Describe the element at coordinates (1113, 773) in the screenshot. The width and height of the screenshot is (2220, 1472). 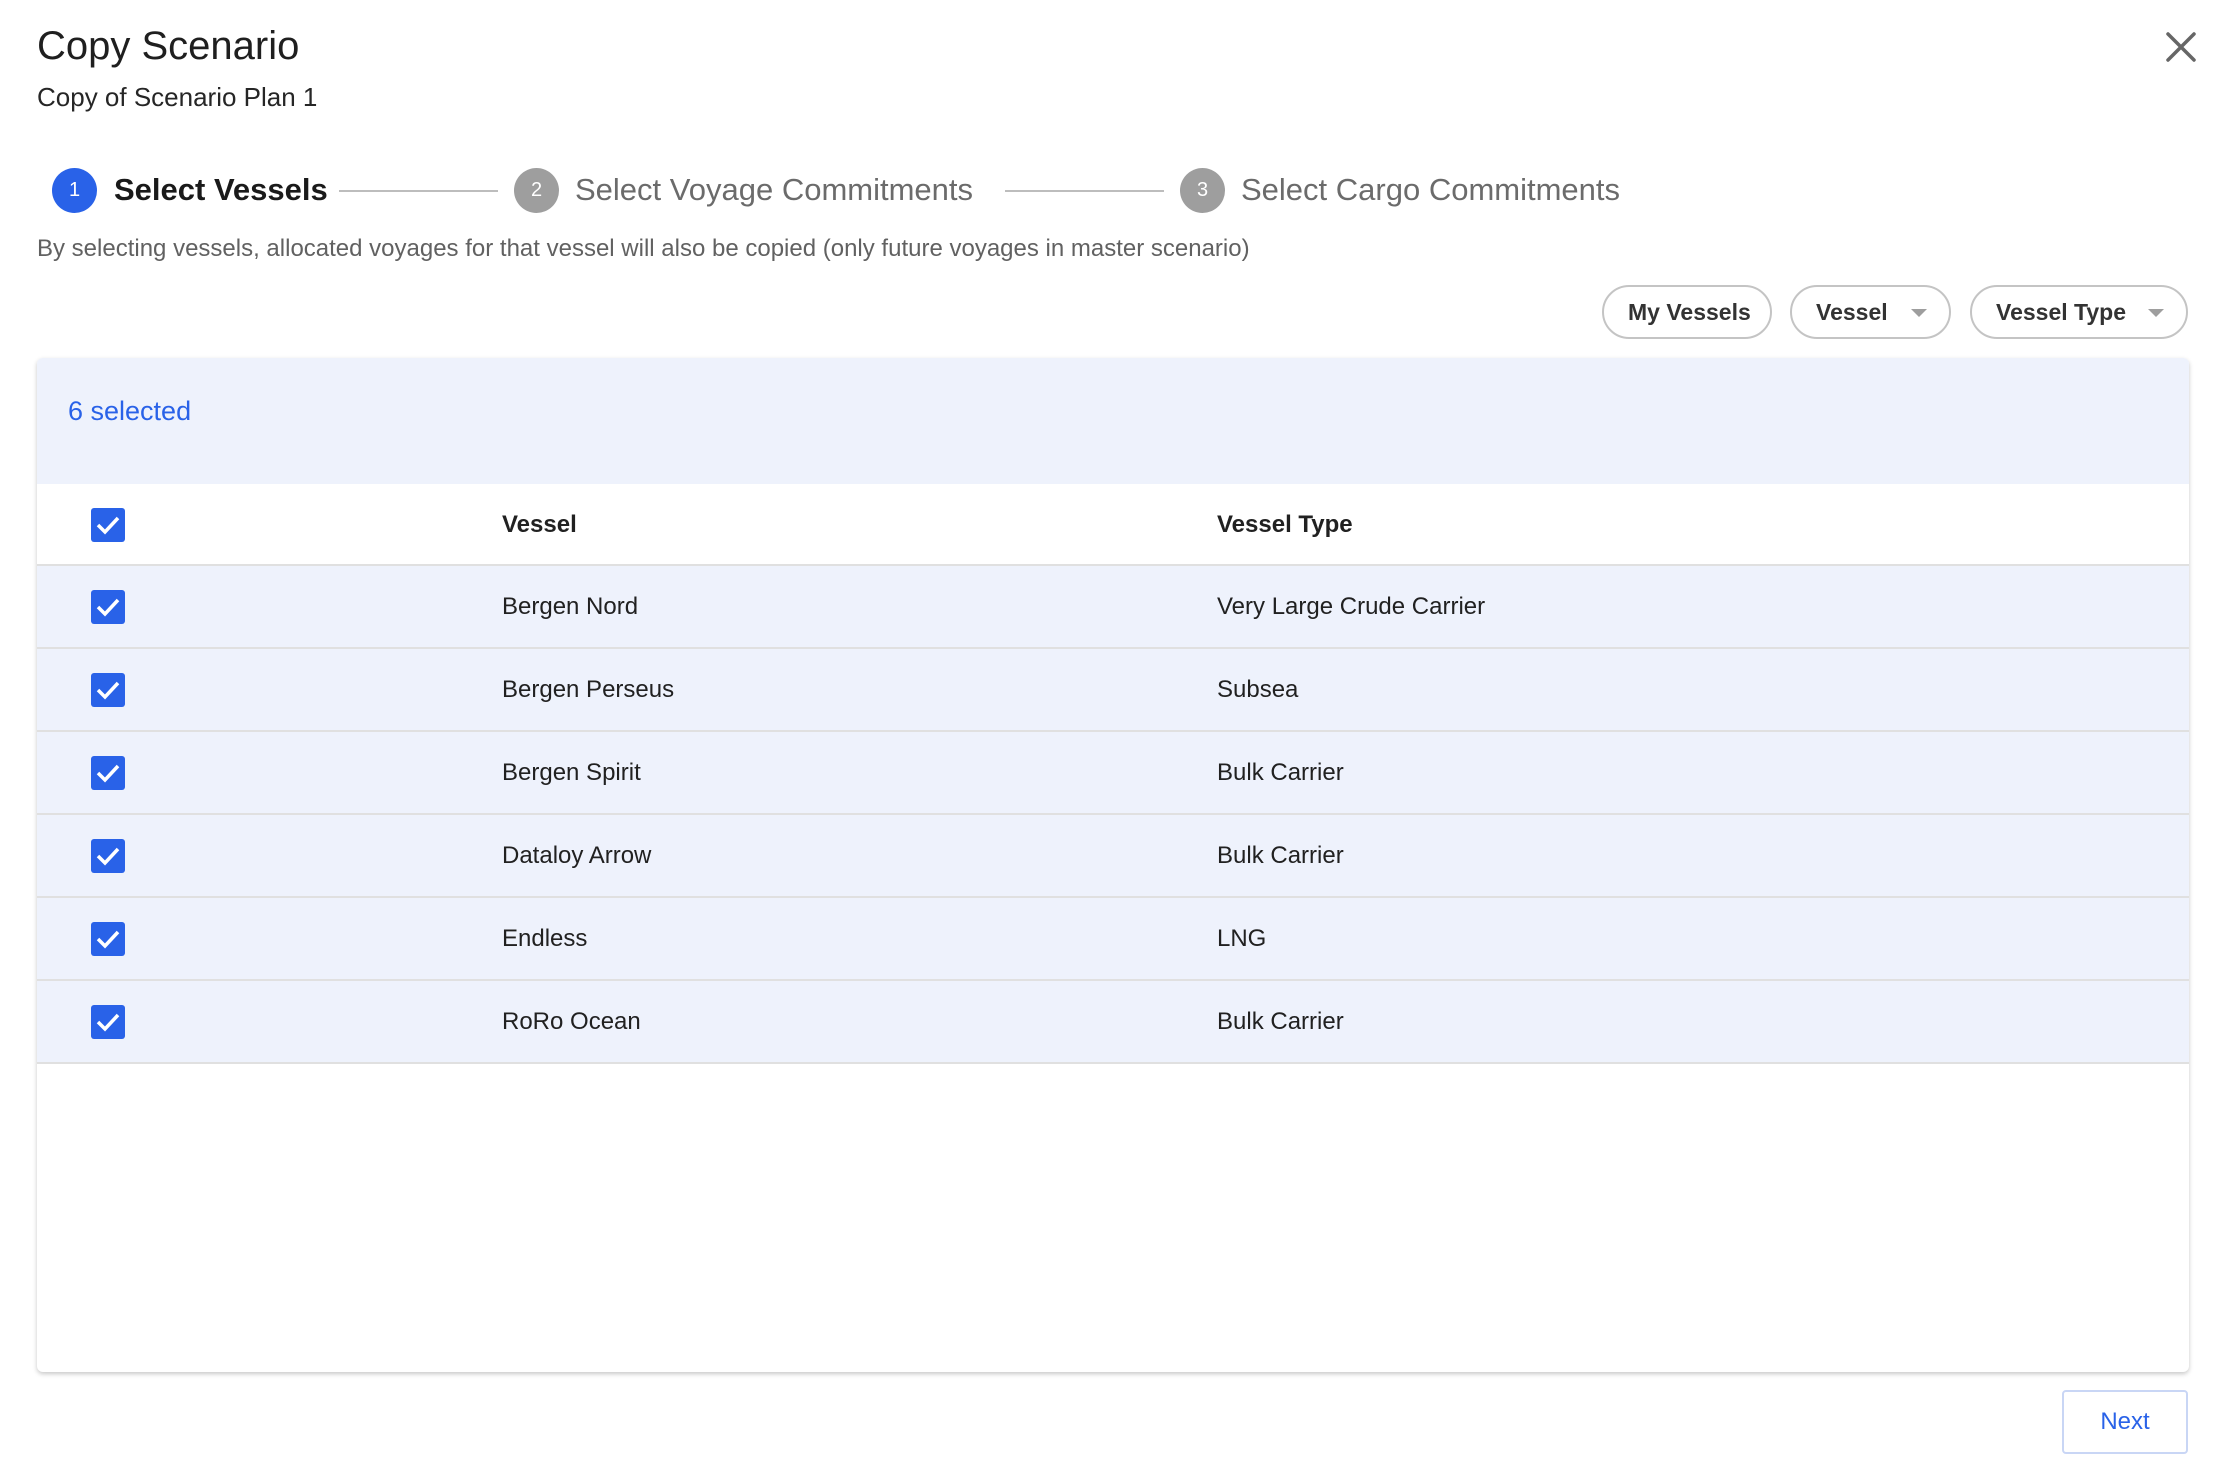
I see `table-row: Bergen Spirit Bulk Carrier` at that location.